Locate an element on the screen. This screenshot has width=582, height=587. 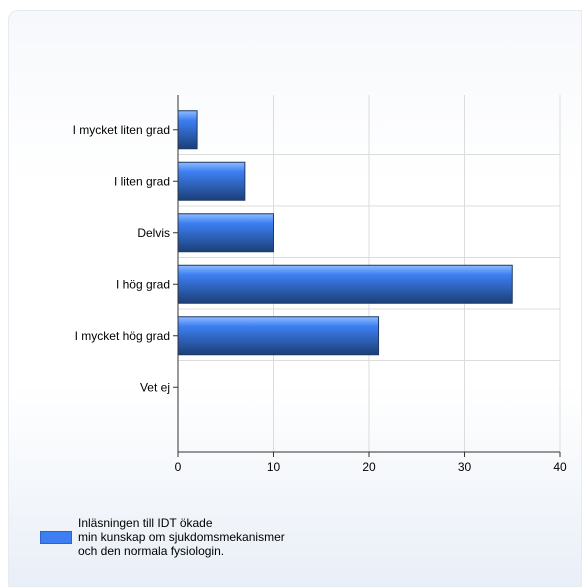
category-label: Vet ej is located at coordinates (155, 387).